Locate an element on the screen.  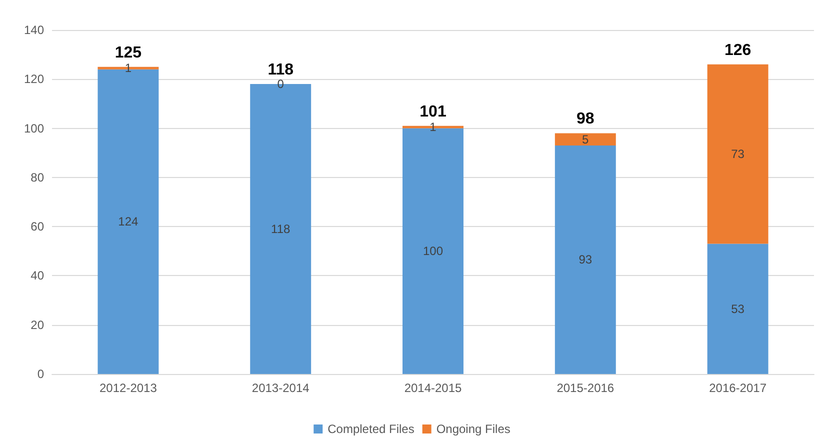
data-label: 5 is located at coordinates (586, 139).